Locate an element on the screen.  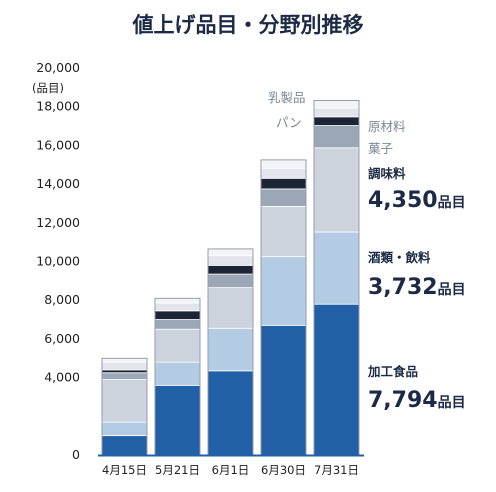
x-axis-labels: 4月15日 5月21日 6月1日 6月30日 7月31日 is located at coordinates (230, 470).